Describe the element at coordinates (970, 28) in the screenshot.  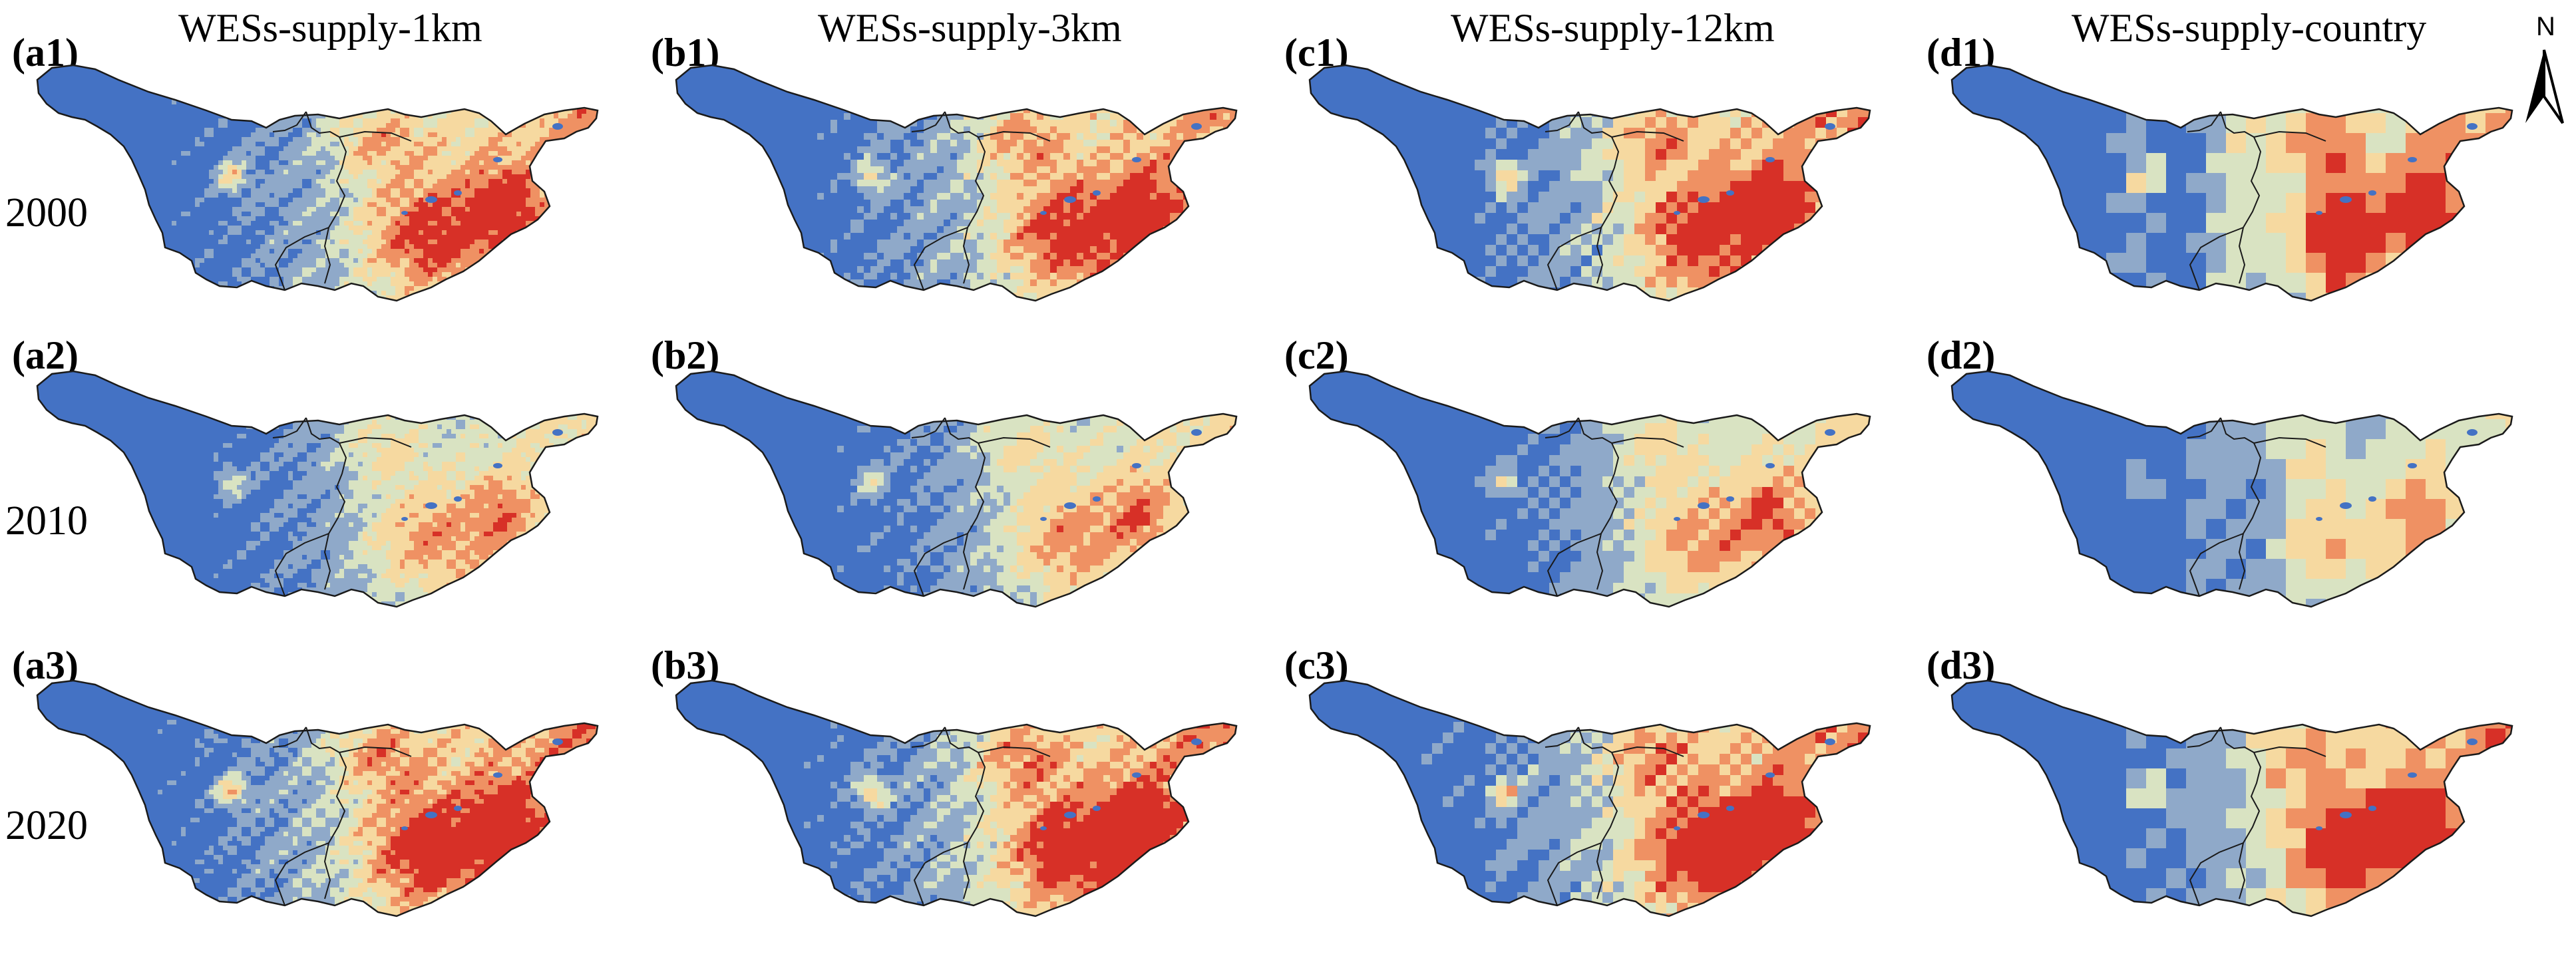
I see `column-title-3km: WESs-supply-3km` at that location.